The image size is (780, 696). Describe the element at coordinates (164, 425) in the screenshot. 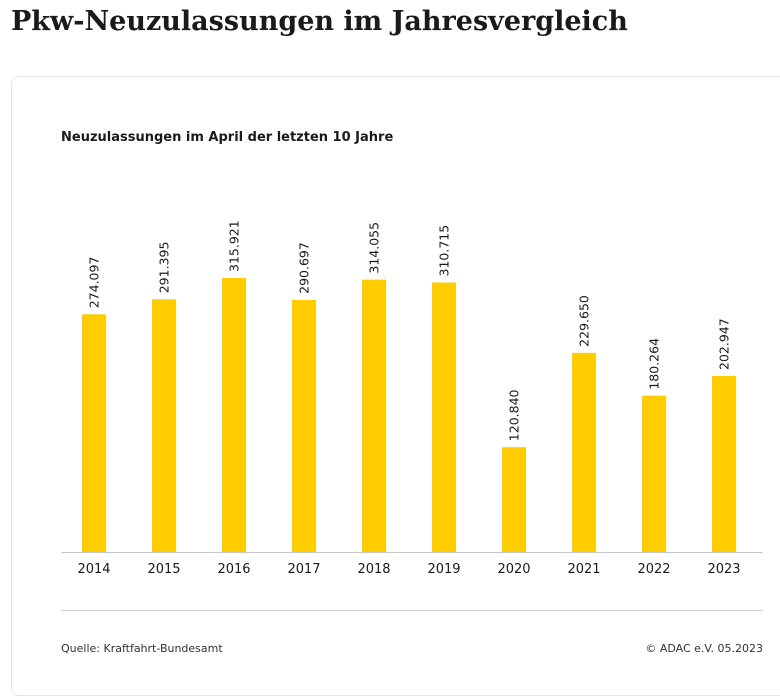

I see `bar-2015` at that location.